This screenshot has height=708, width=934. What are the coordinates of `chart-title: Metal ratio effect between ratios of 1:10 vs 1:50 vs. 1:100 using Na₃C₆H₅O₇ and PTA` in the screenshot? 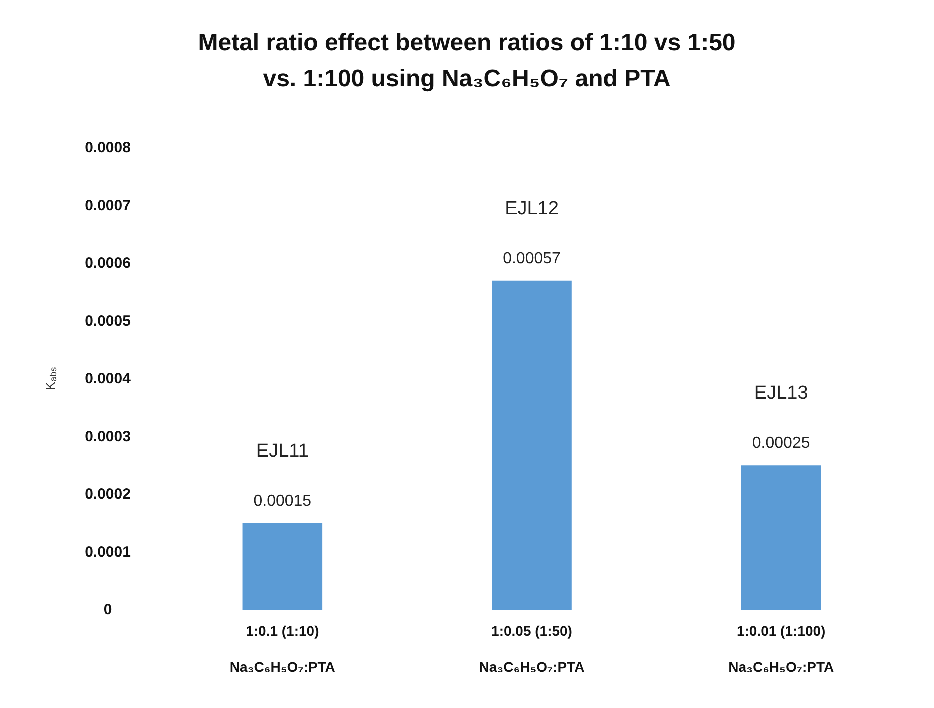 It's located at (467, 61).